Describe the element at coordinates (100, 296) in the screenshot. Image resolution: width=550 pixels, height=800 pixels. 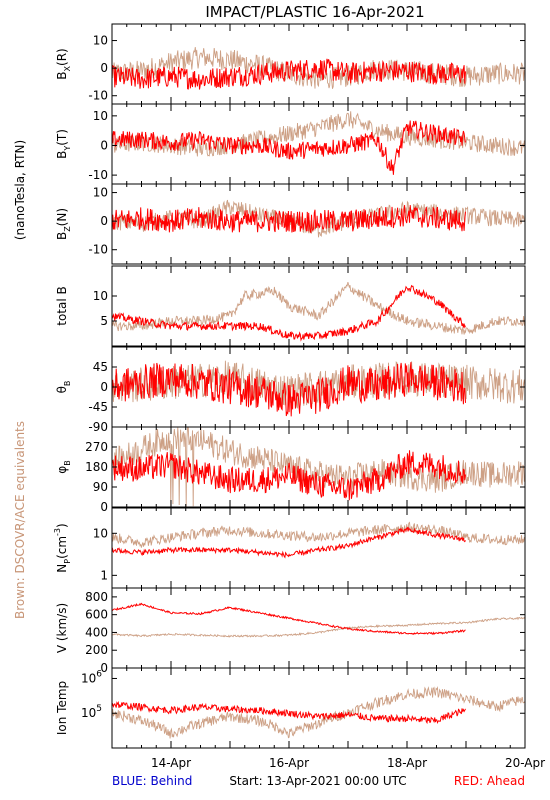
I see `ytick-label-btot: 10` at that location.